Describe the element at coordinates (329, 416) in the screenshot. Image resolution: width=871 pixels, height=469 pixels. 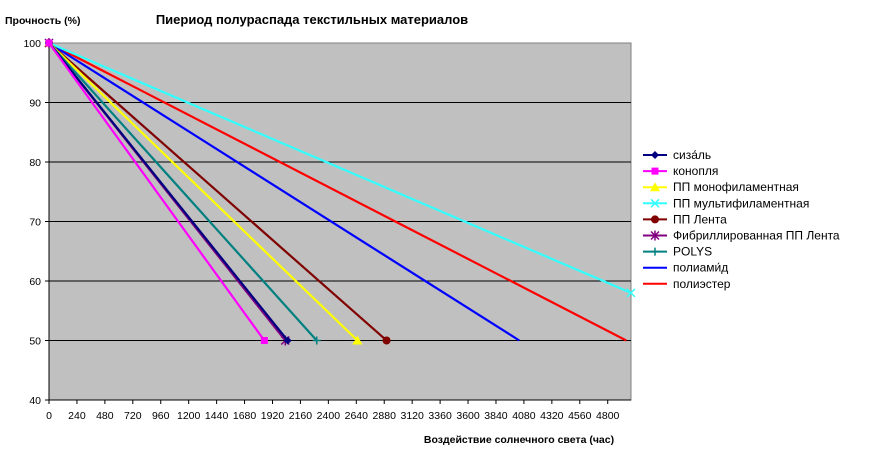
I see `x-tick-label: 2400` at that location.